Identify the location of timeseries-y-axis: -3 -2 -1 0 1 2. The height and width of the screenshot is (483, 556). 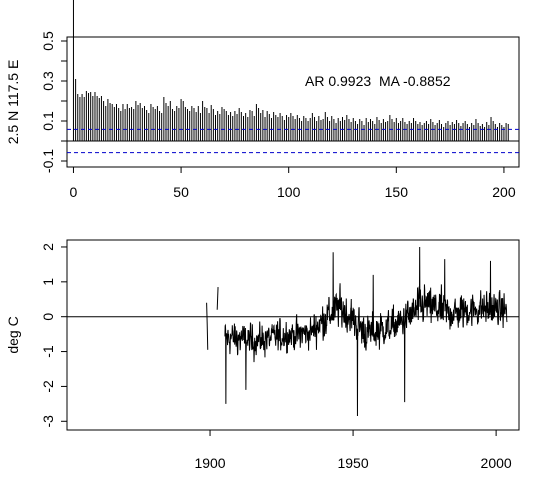
(53, 335).